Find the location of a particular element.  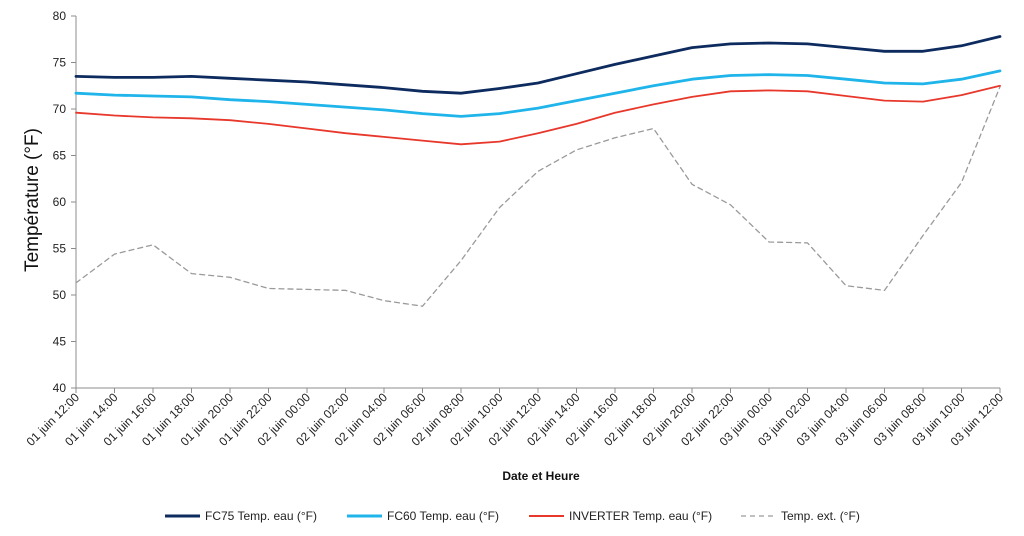

series-line-fc75 is located at coordinates (538, 65).